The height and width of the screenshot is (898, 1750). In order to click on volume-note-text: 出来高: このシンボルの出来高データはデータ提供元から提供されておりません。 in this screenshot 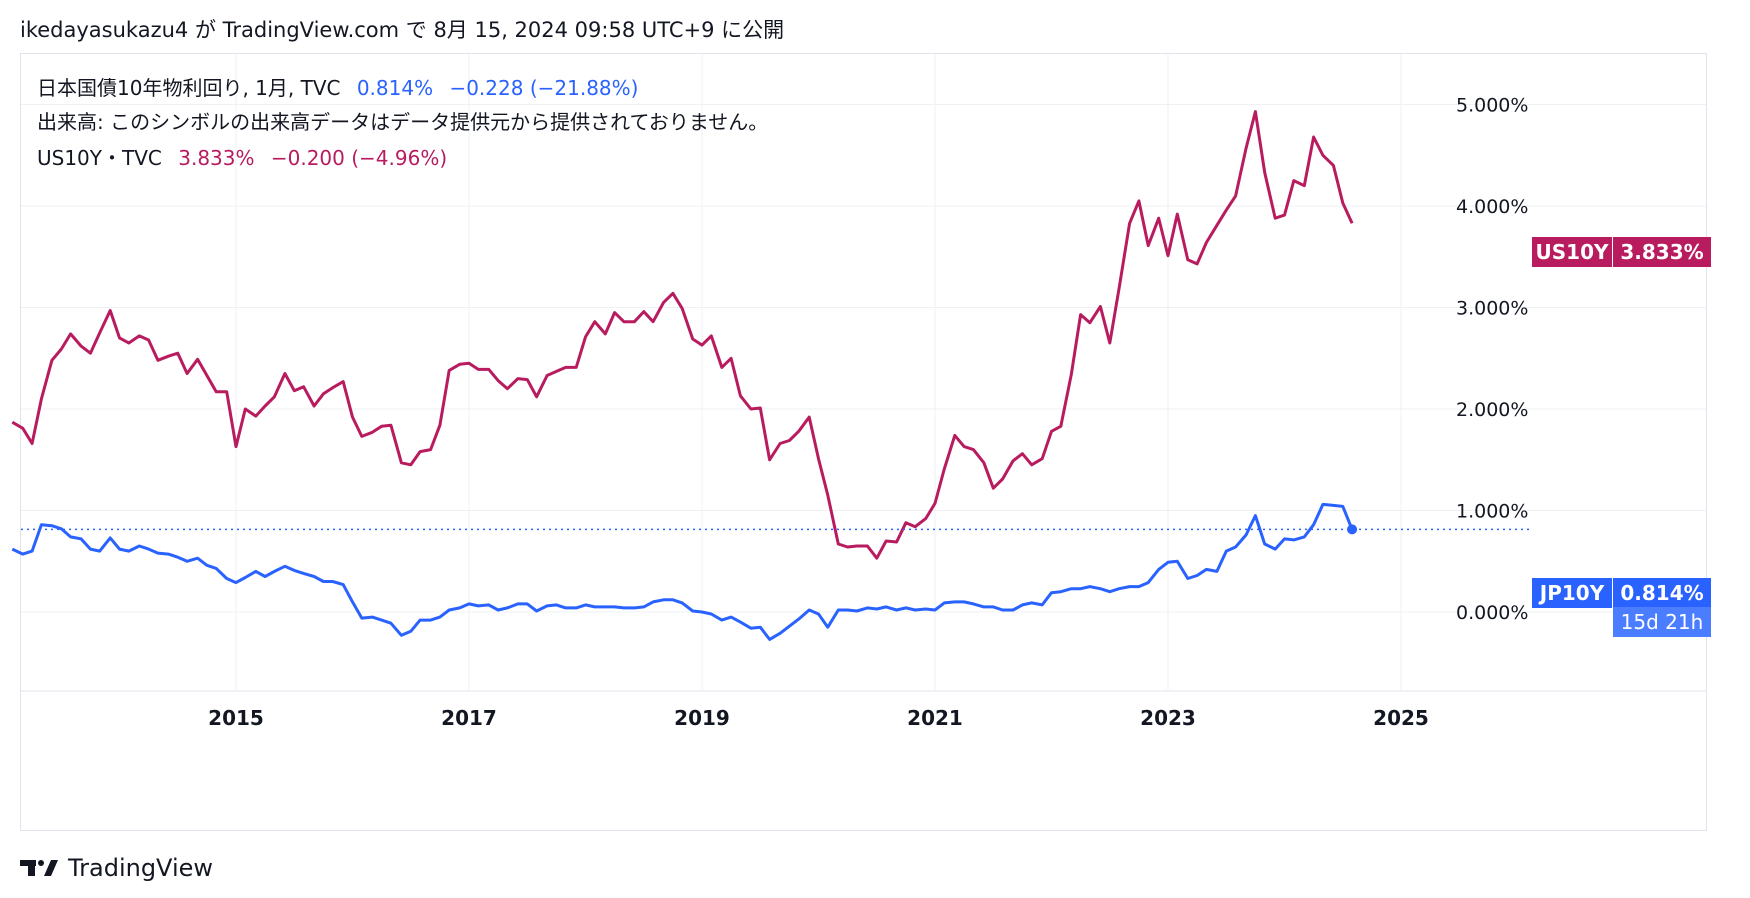, I will do `click(403, 122)`.